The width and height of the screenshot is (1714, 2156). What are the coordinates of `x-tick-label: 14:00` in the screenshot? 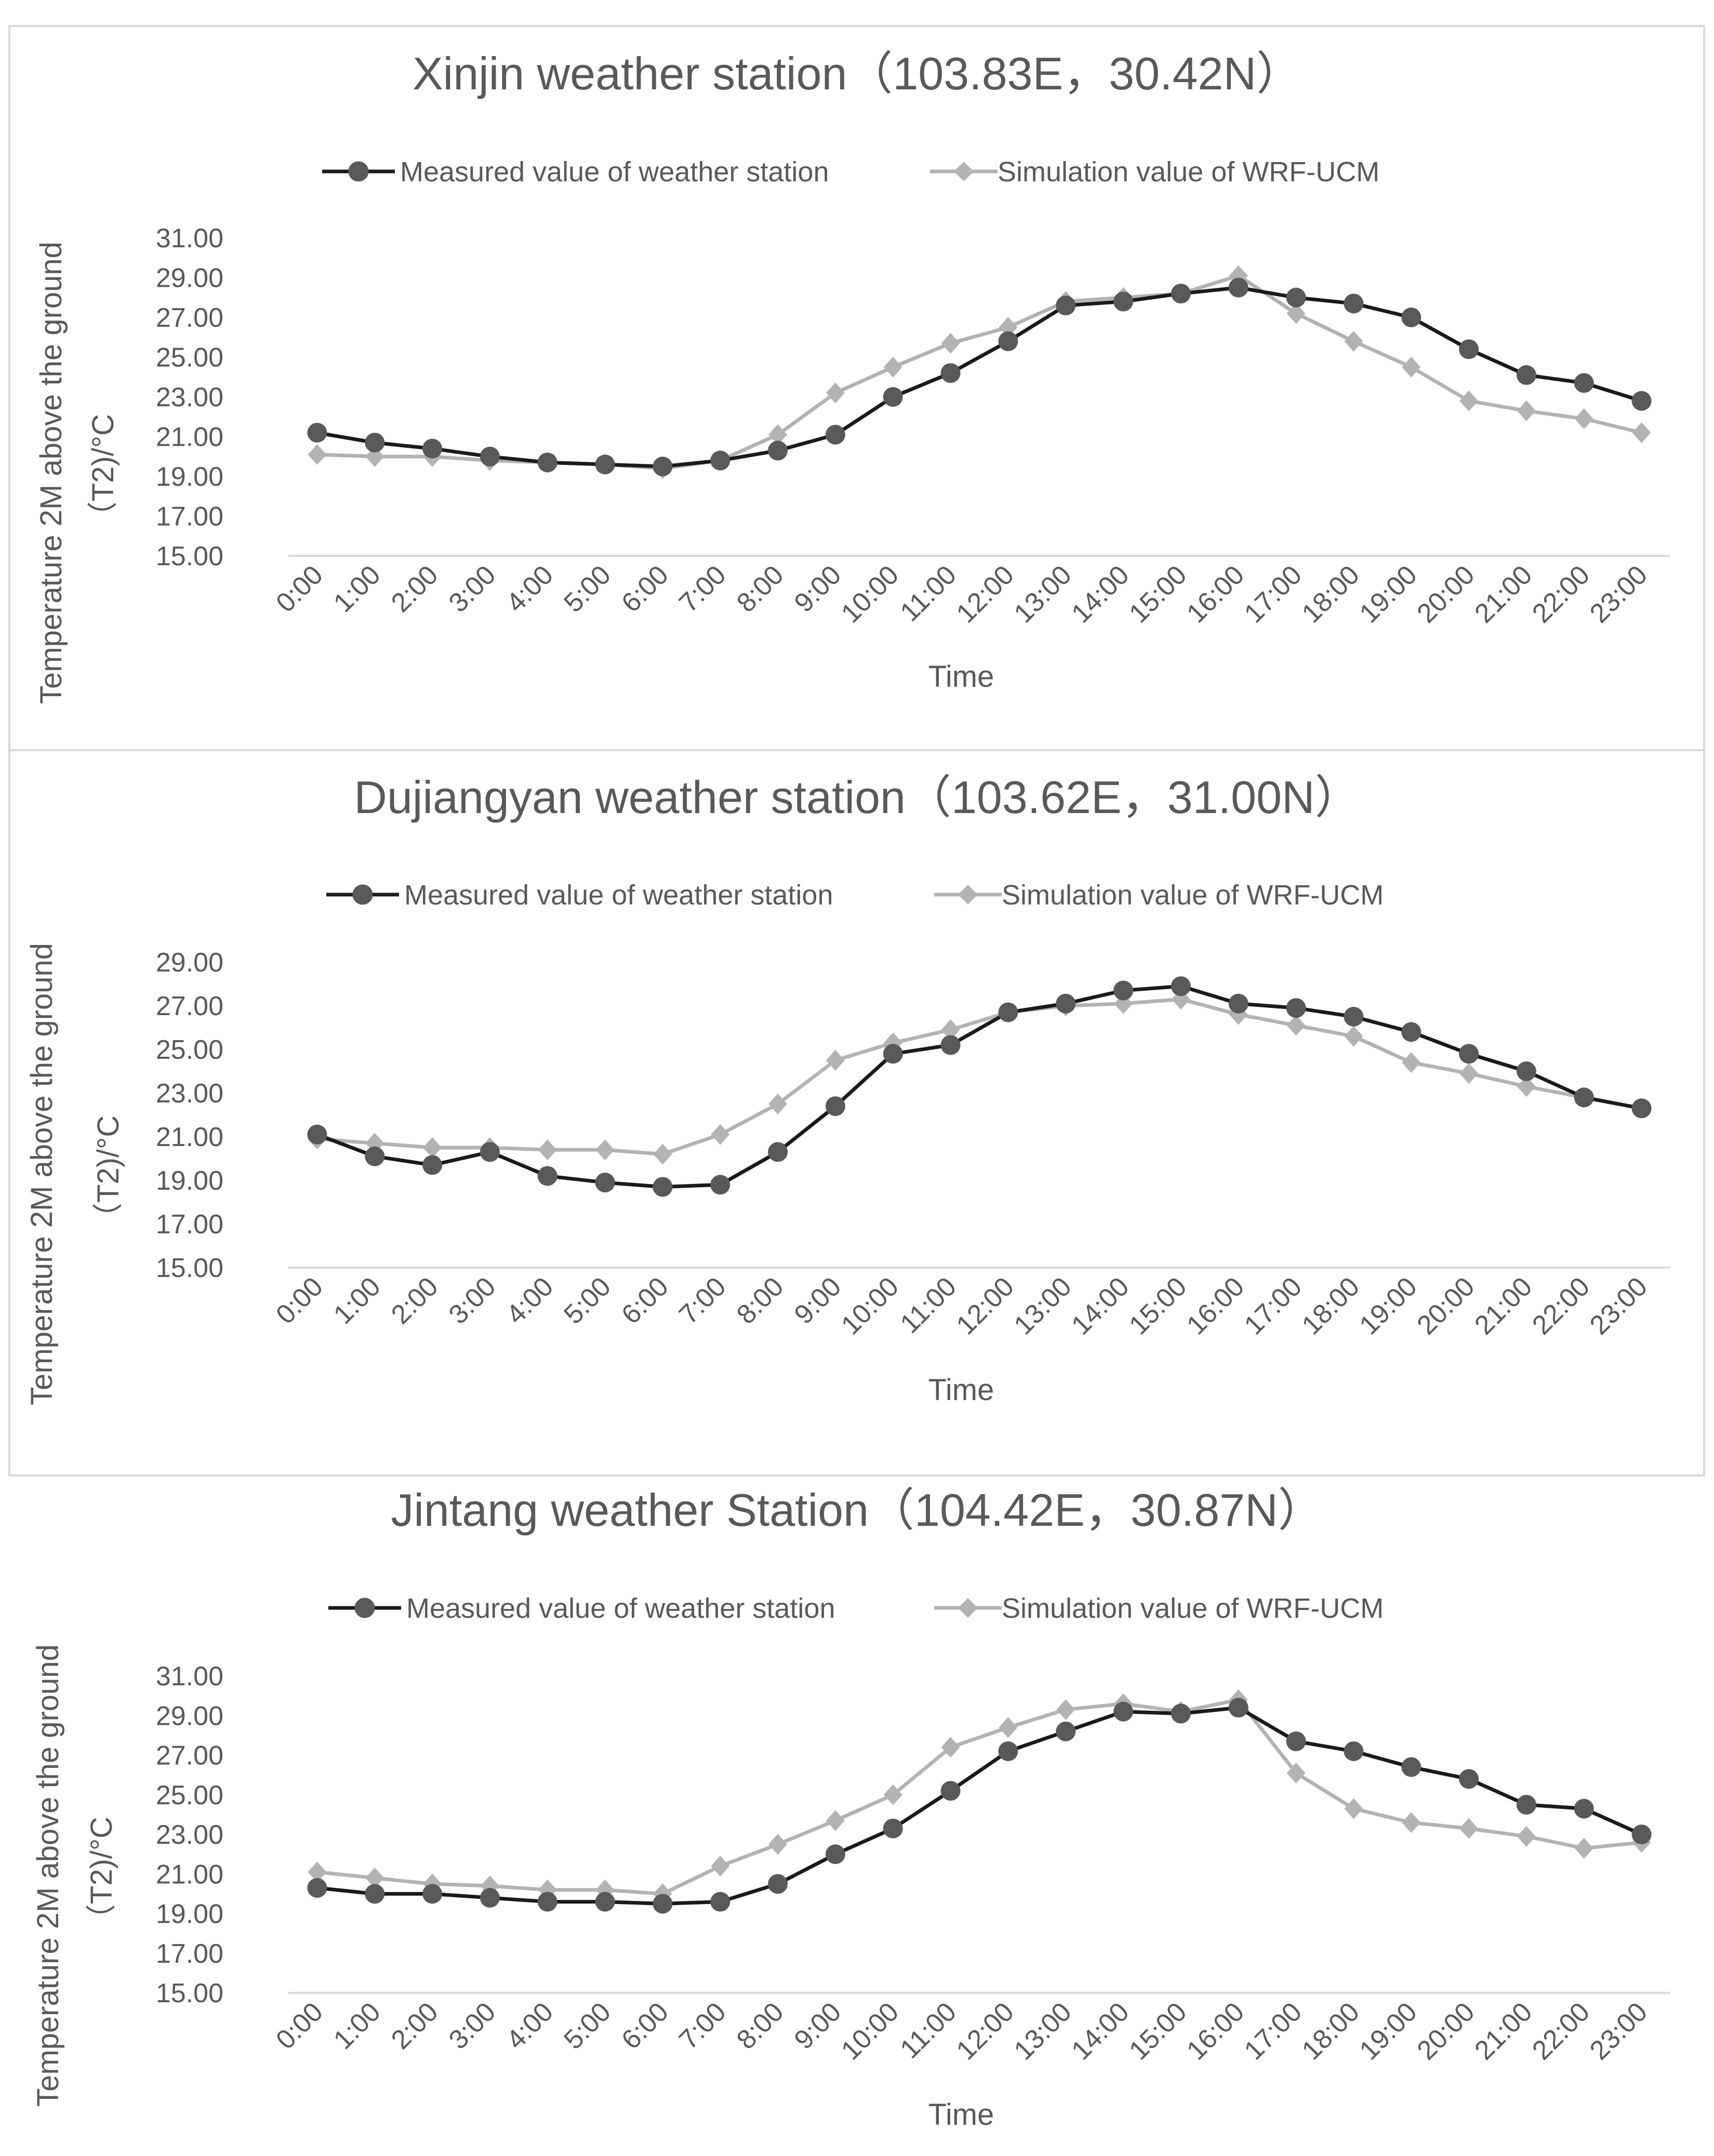 It's located at (1100, 2031).